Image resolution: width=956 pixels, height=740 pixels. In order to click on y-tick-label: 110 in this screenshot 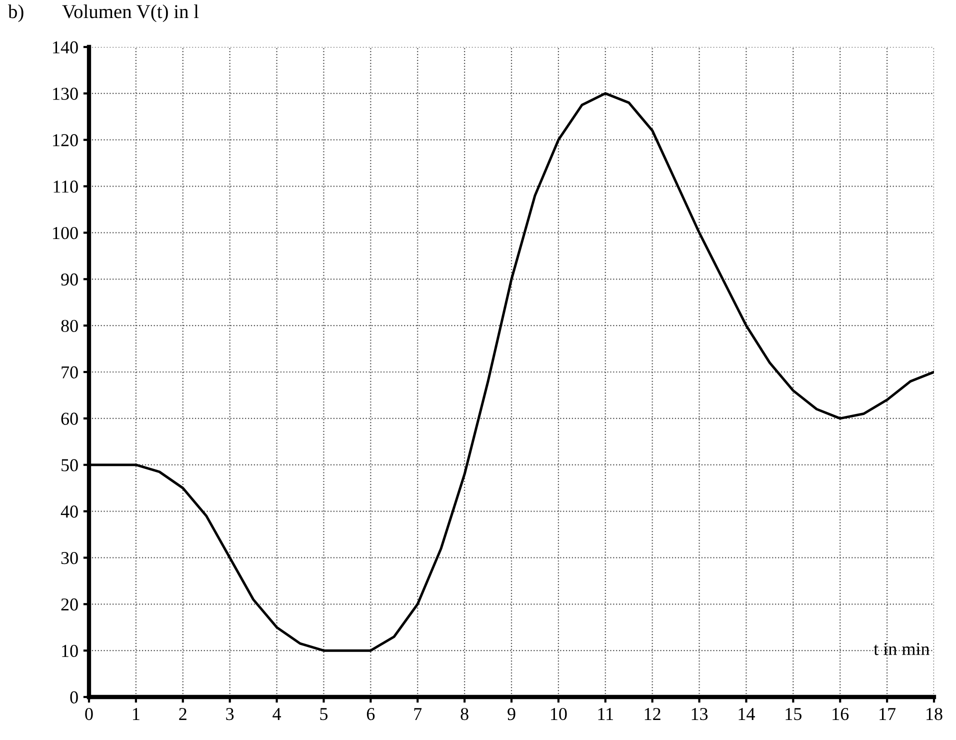, I will do `click(66, 186)`.